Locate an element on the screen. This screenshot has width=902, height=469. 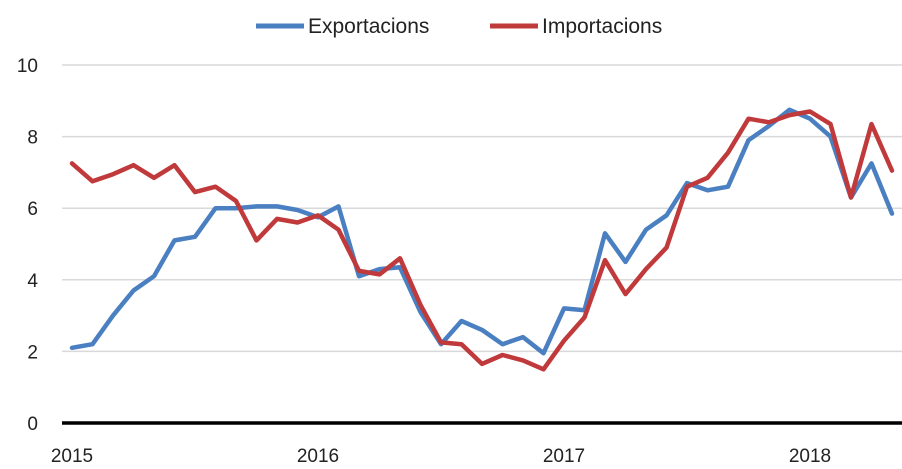
legend: Exportacions Importacions is located at coordinates (459, 26).